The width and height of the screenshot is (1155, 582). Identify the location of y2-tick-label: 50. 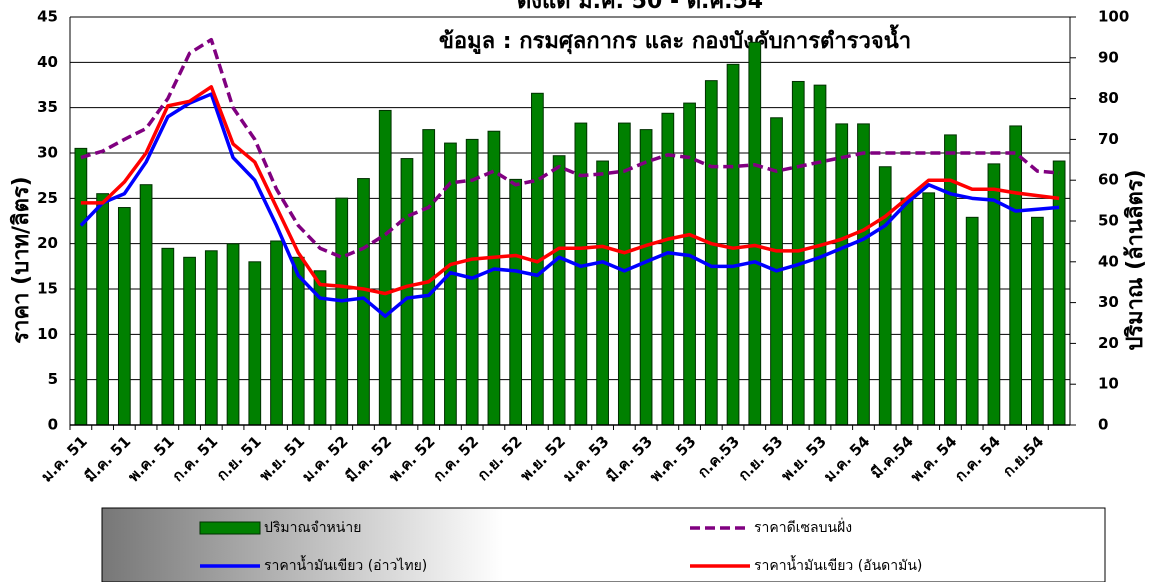
(1108, 221).